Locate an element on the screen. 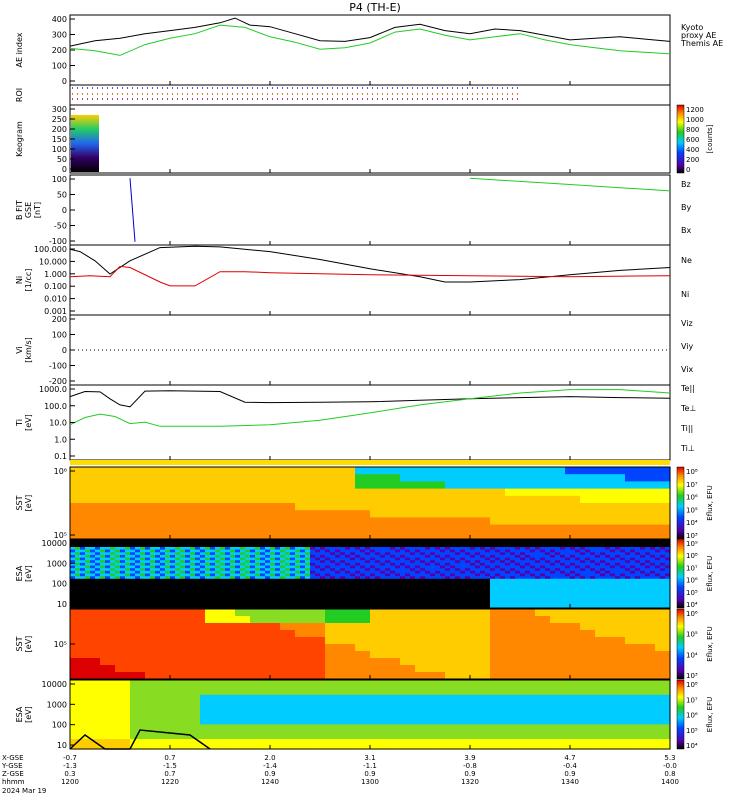 Image resolution: width=750 pixels, height=800 pixels. series-ti- is located at coordinates (370, 408).